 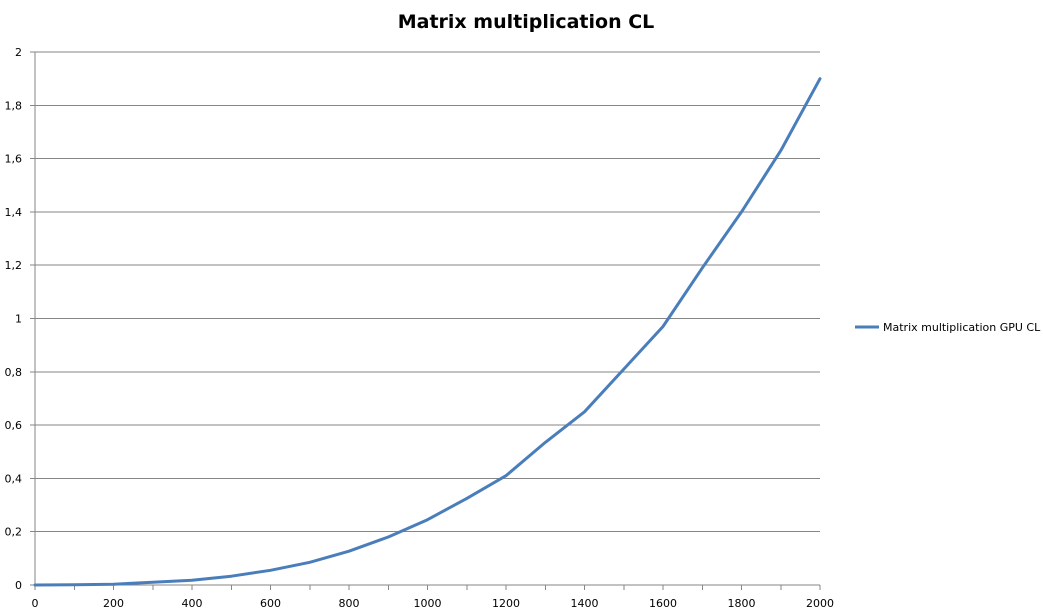 I want to click on x-tick-label: 1800, so click(x=742, y=603).